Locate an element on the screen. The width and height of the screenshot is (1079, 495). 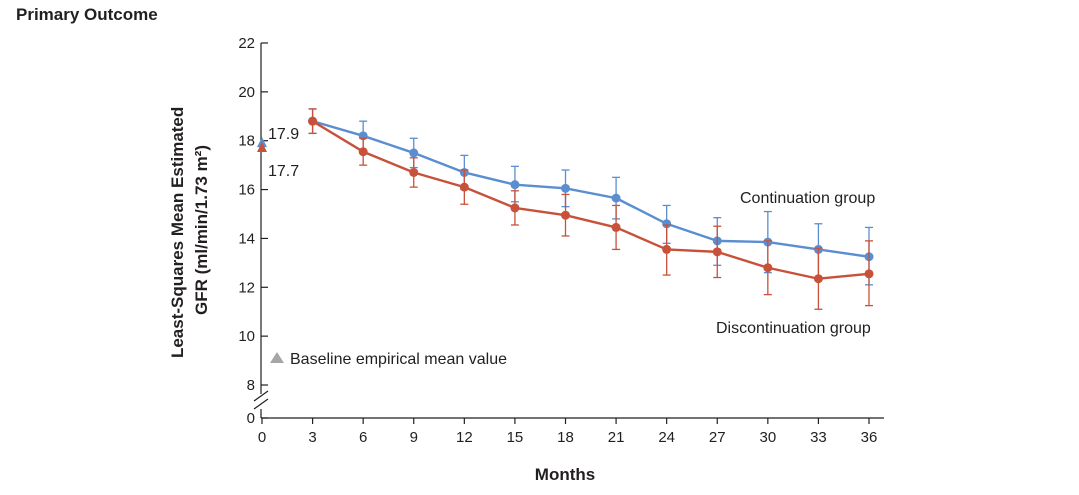
x-tick-label: 33 is located at coordinates (818, 437).